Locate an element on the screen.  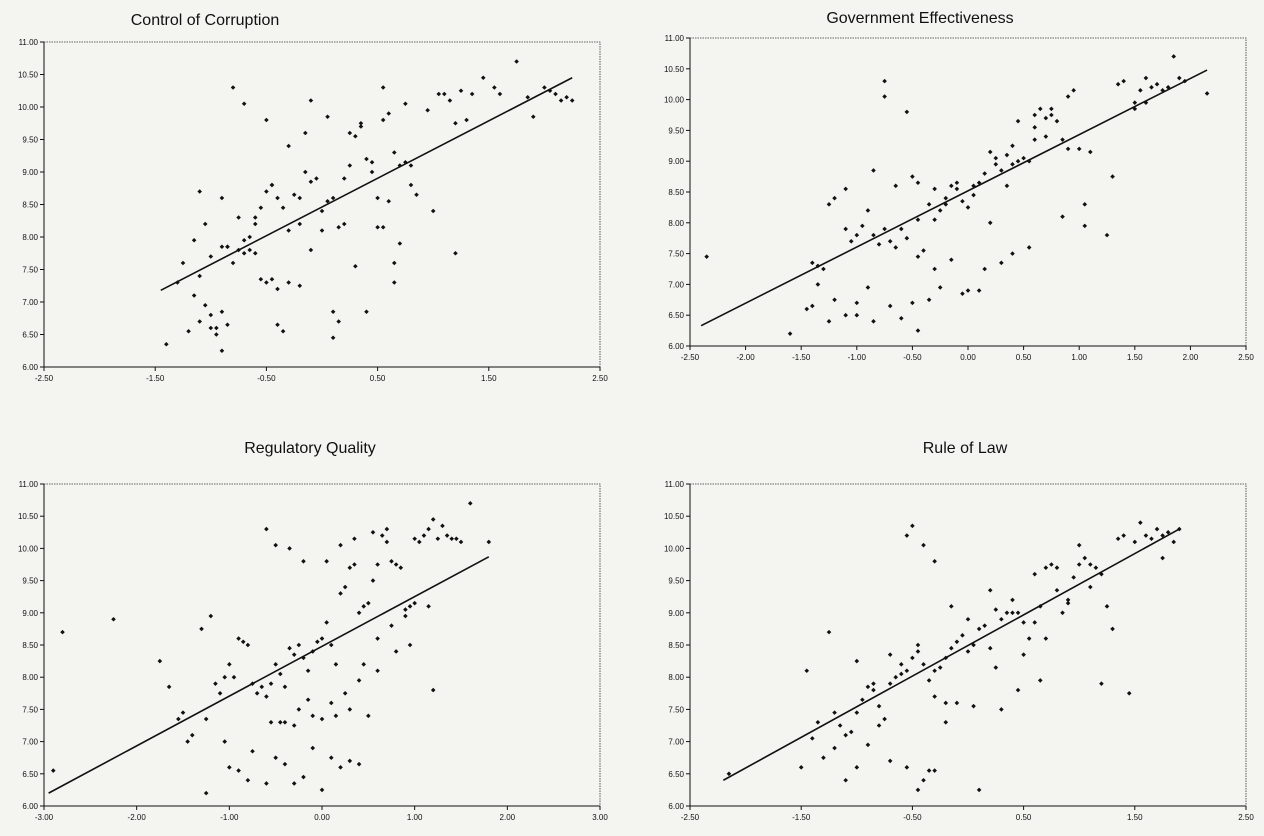
x-tick-label: 1.00 is located at coordinates (415, 817).